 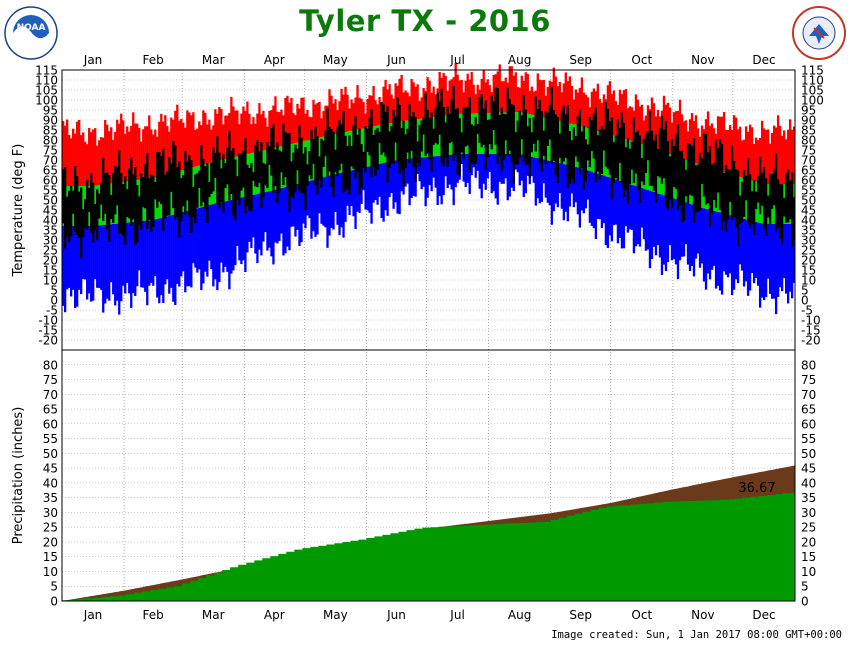 I want to click on temp-tick-label-right: 20, so click(x=808, y=261).